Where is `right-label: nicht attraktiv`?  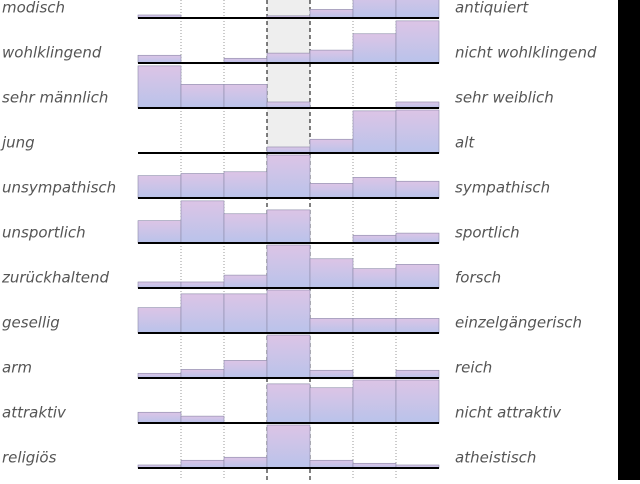
right-label: nicht attraktiv is located at coordinates (508, 413).